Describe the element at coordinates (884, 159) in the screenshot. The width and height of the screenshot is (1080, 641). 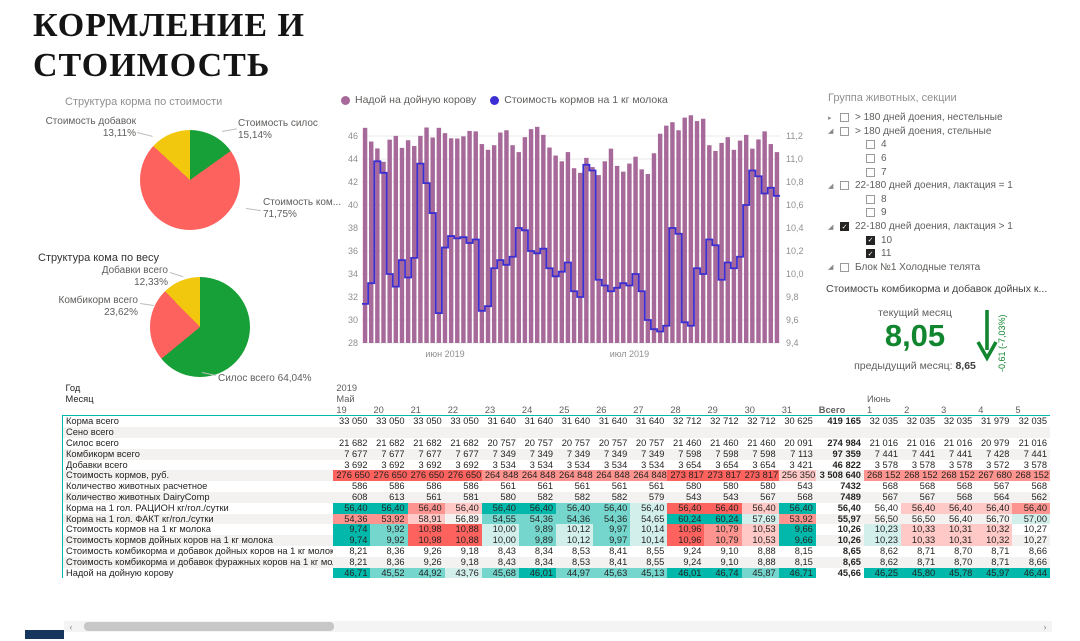
I see `slicer-item-label: 6` at that location.